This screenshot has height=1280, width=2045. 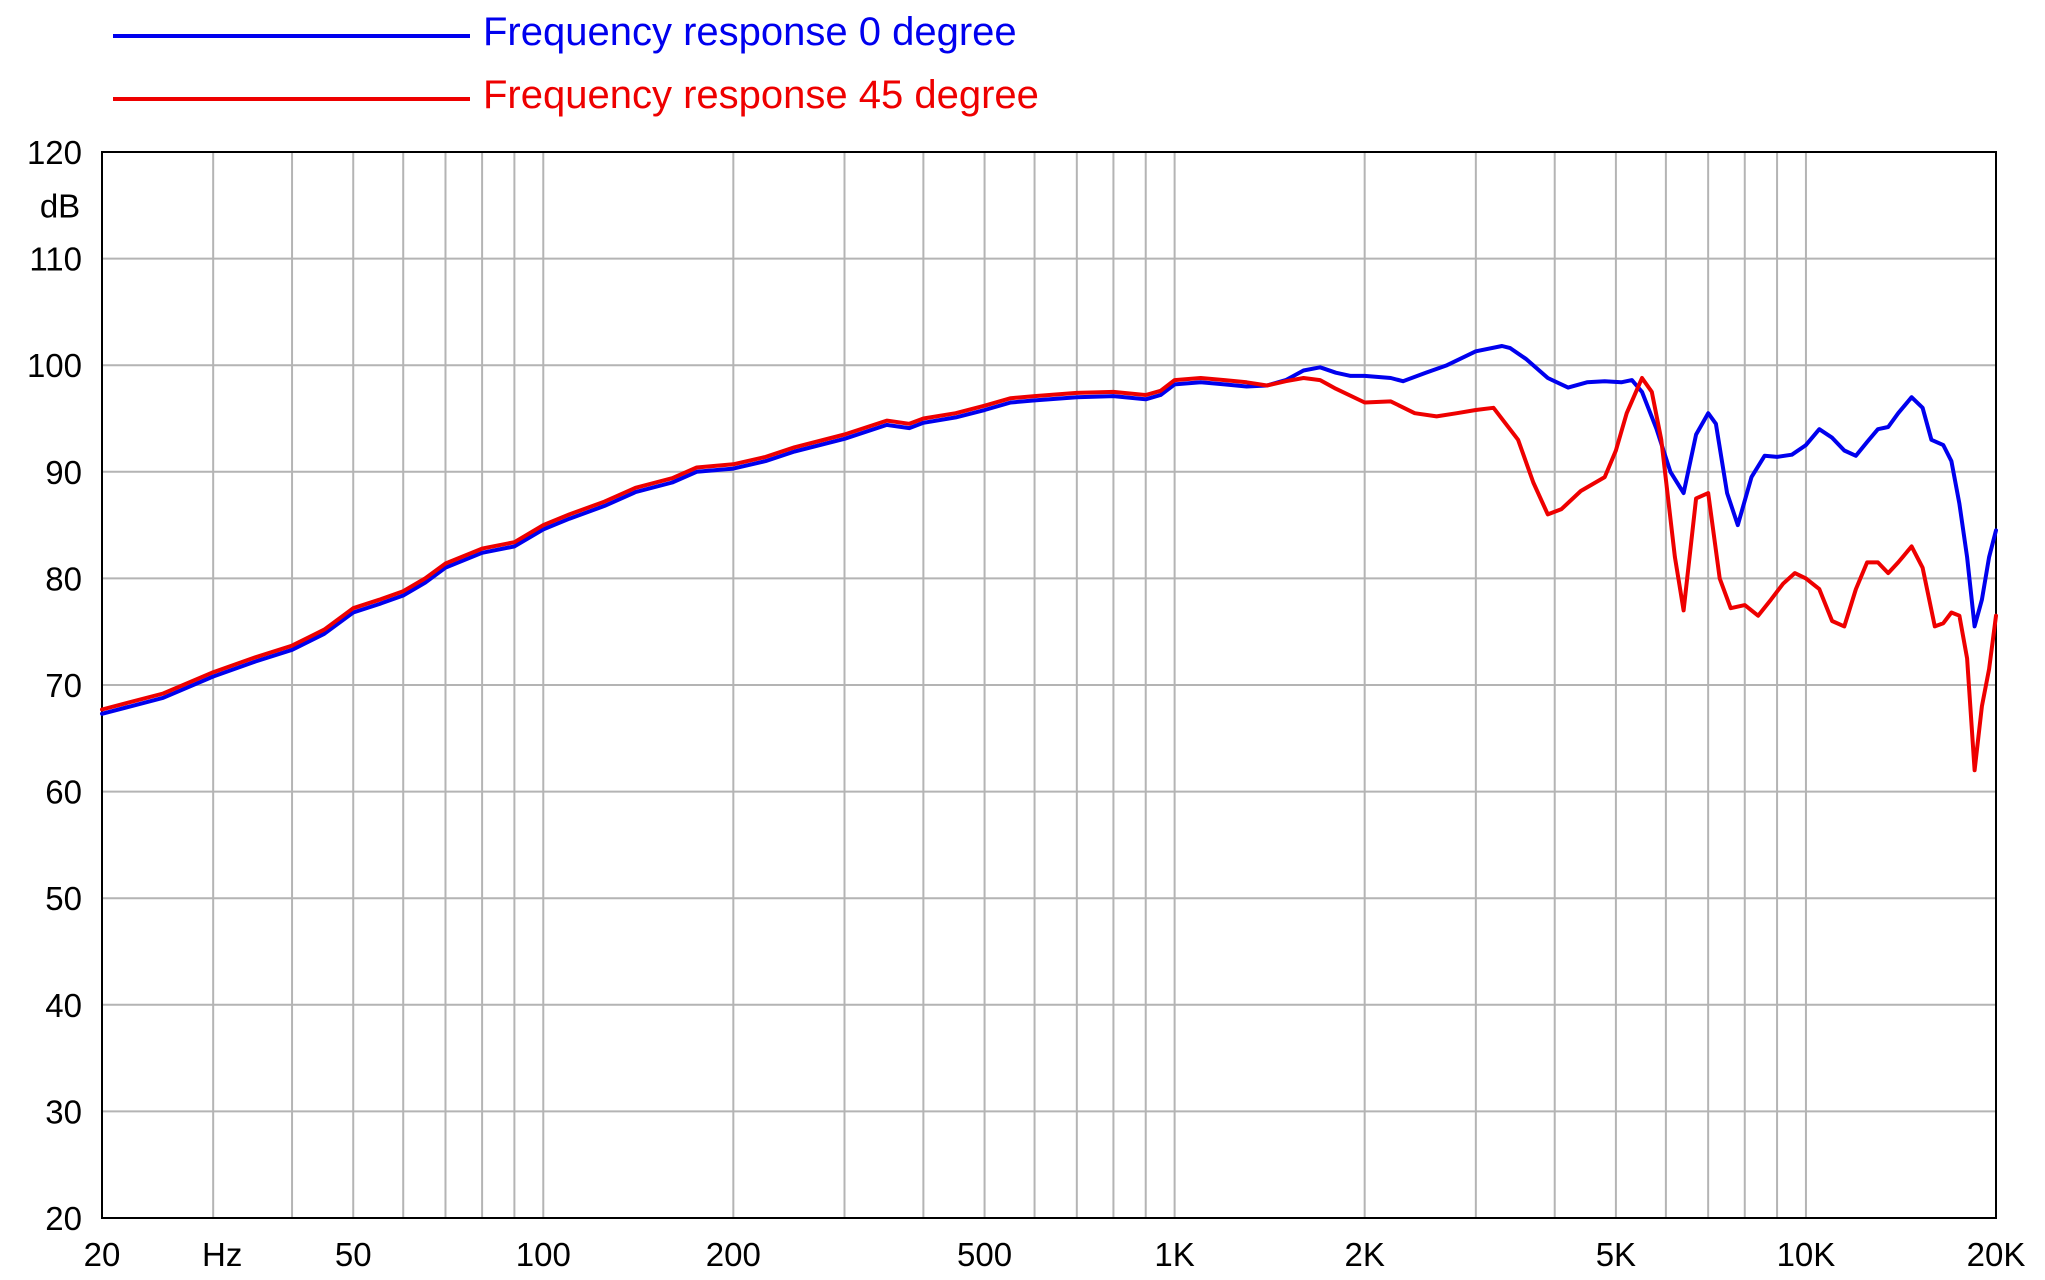 I want to click on x-tick-label: 50, so click(x=353, y=1254).